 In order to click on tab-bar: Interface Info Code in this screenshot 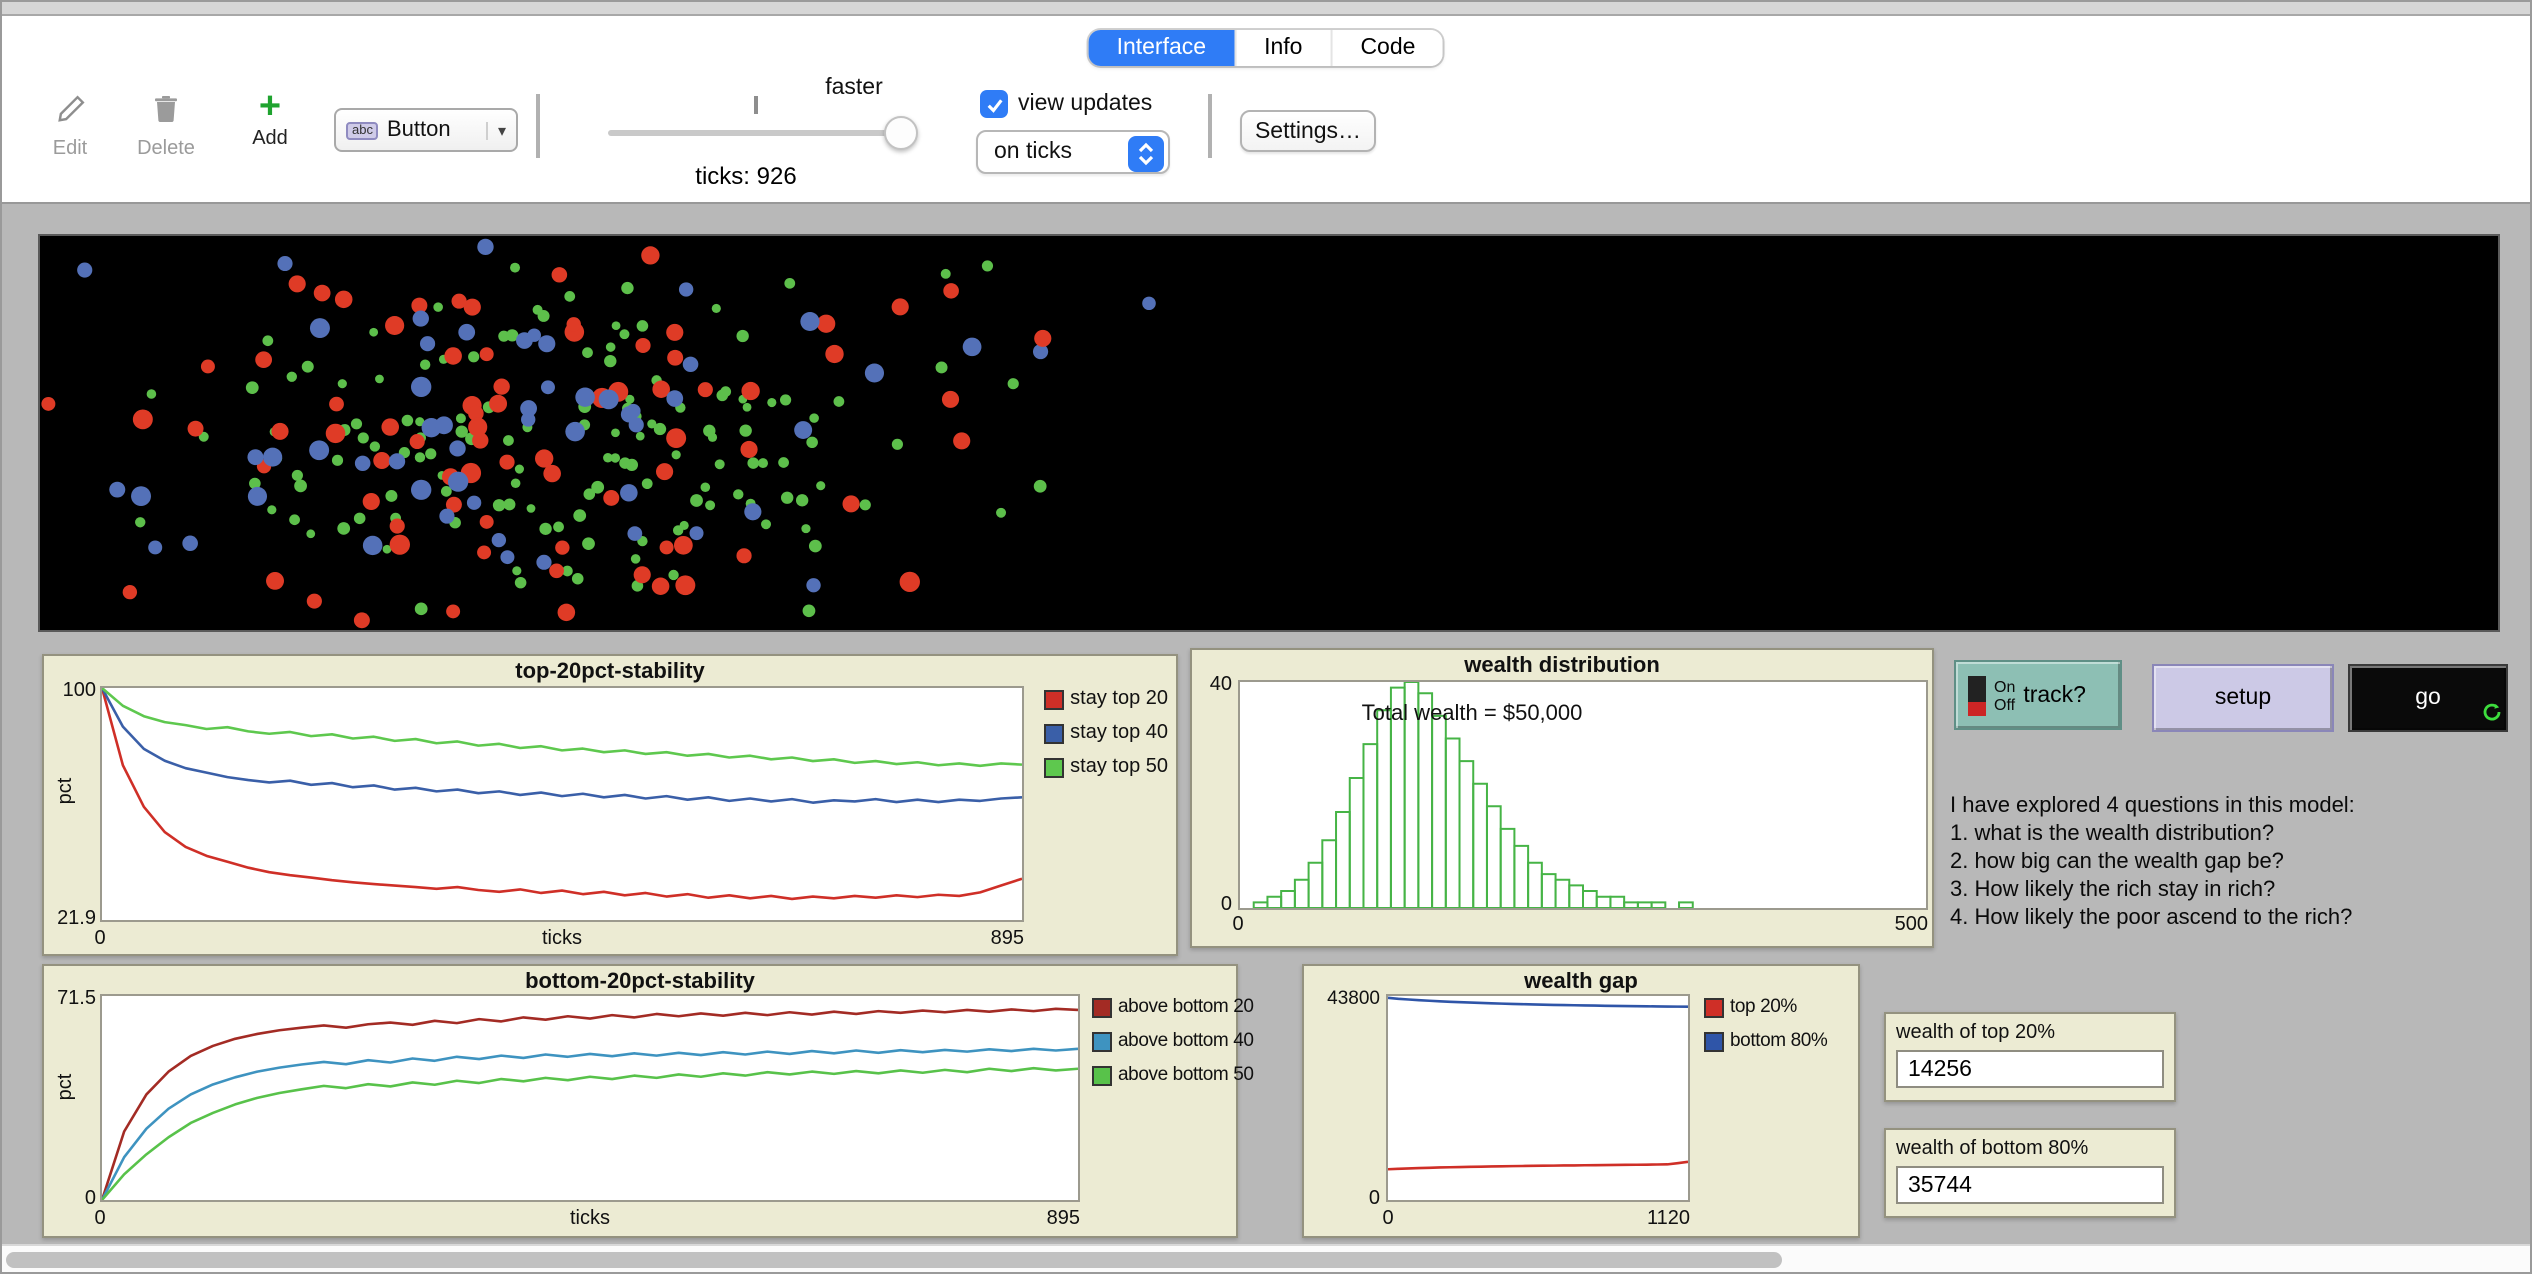, I will do `click(1266, 48)`.